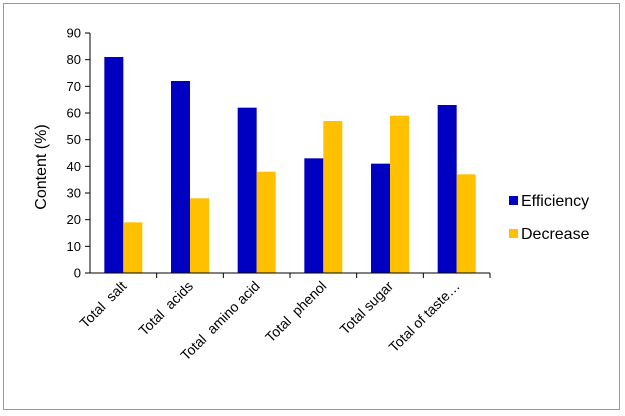 Image resolution: width=625 pixels, height=416 pixels. What do you see at coordinates (513, 233) in the screenshot?
I see `legend-swatch-decrease` at bounding box center [513, 233].